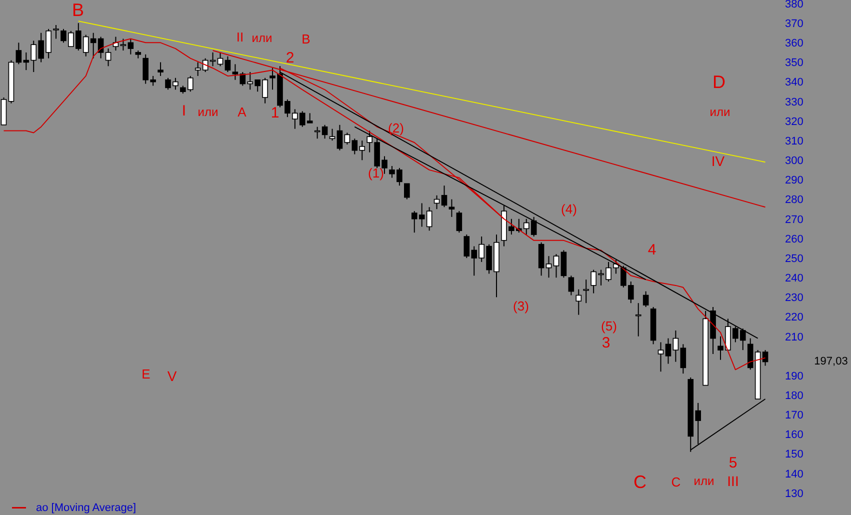 This screenshot has height=515, width=851. Describe the element at coordinates (376, 173) in the screenshot. I see `annotation: (1)` at that location.